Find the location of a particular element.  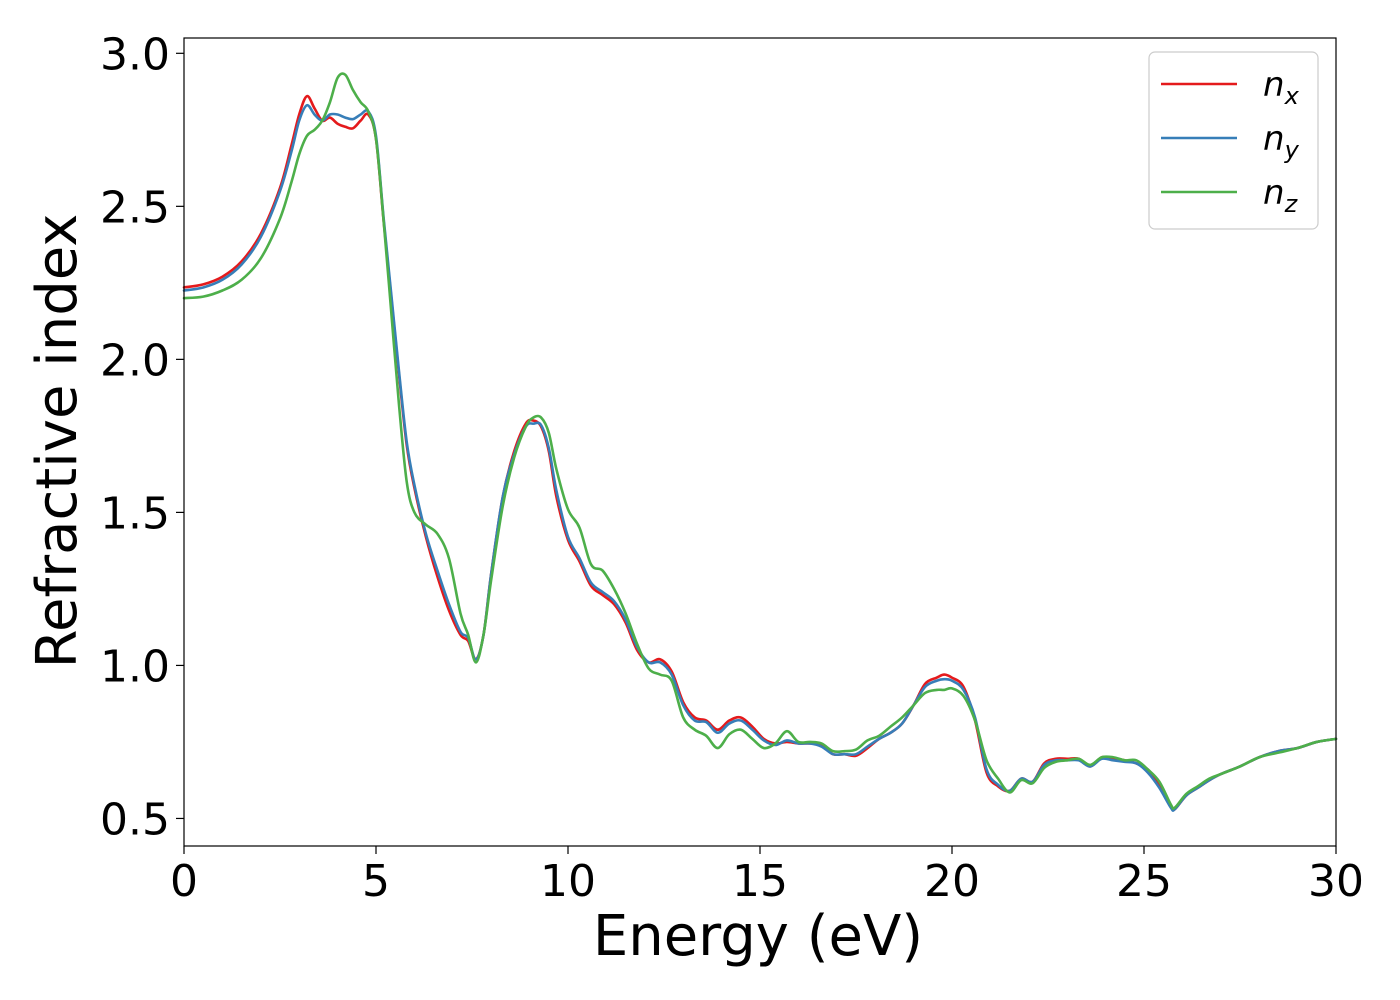

x-tick-label: 30 is located at coordinates (1336, 881).